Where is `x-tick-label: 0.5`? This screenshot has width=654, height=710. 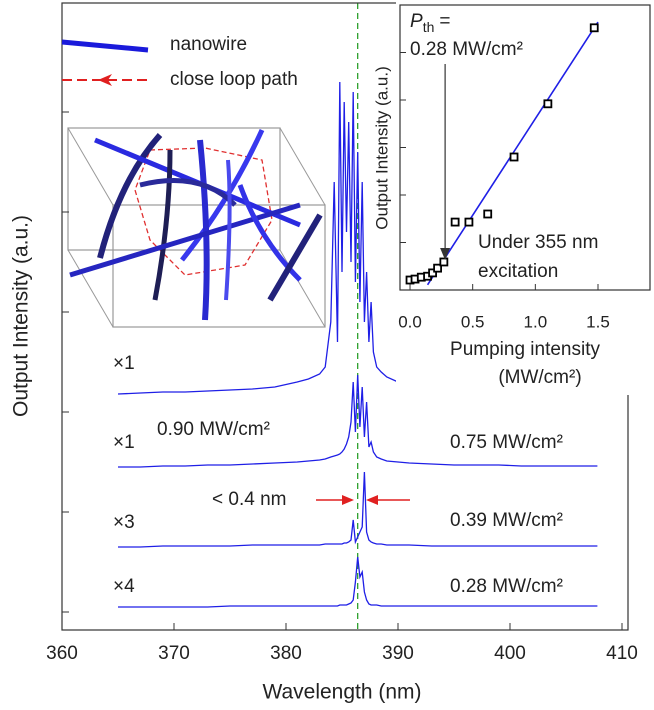 x-tick-label: 0.5 is located at coordinates (473, 321).